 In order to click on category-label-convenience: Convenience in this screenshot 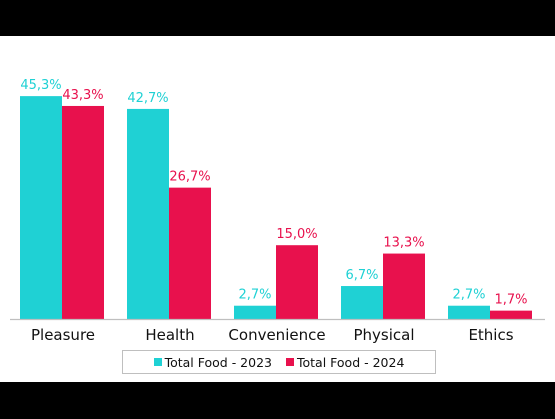, I will do `click(276, 335)`.